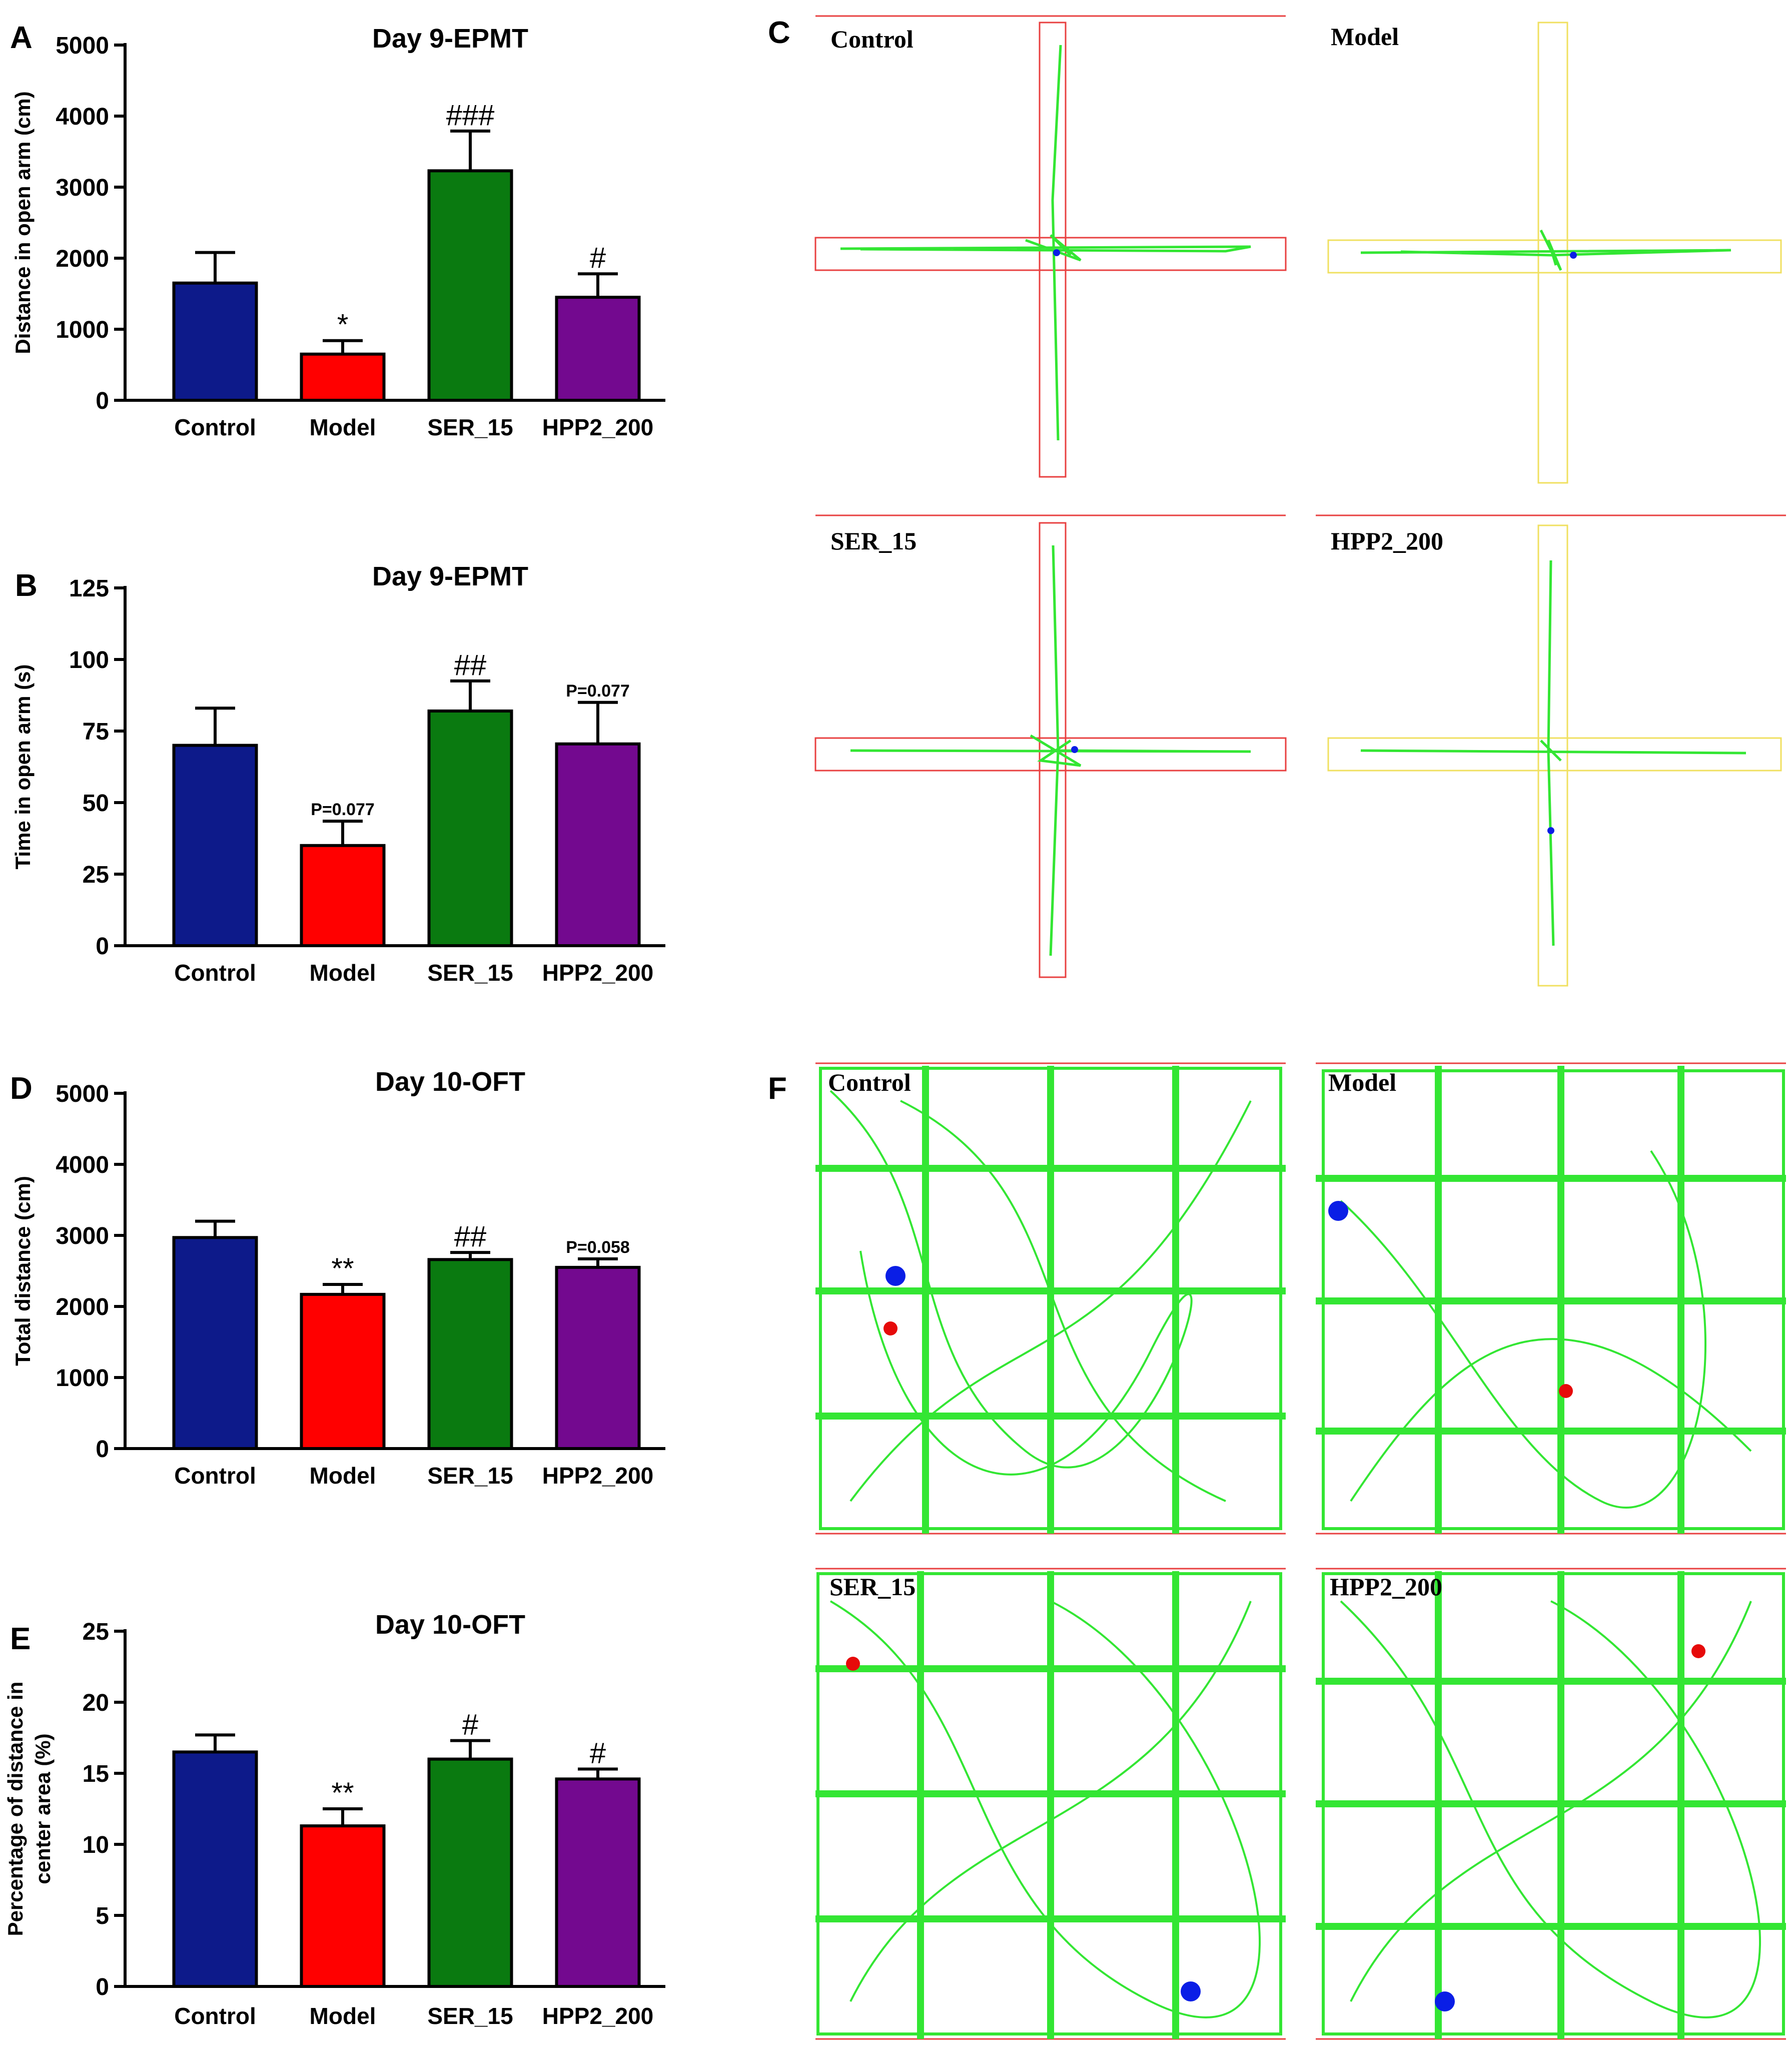 The image size is (1792, 2049). I want to click on significance-label: ###, so click(470, 115).